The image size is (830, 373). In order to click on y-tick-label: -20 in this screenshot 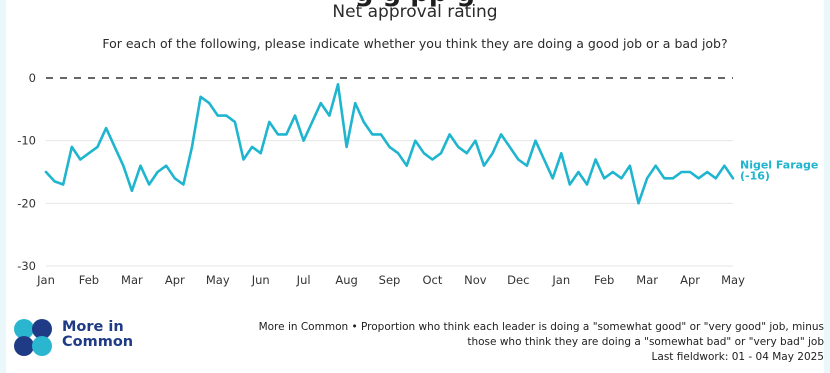, I will do `click(26, 203)`.